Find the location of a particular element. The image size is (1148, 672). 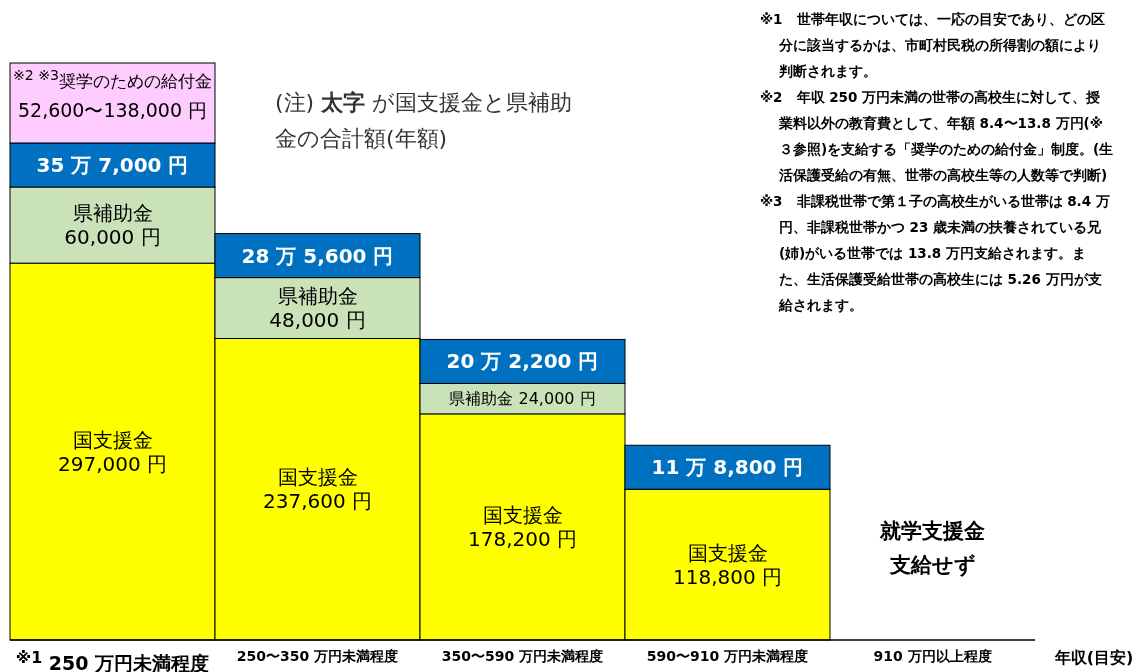

text: 県補助金 is located at coordinates (112, 213).